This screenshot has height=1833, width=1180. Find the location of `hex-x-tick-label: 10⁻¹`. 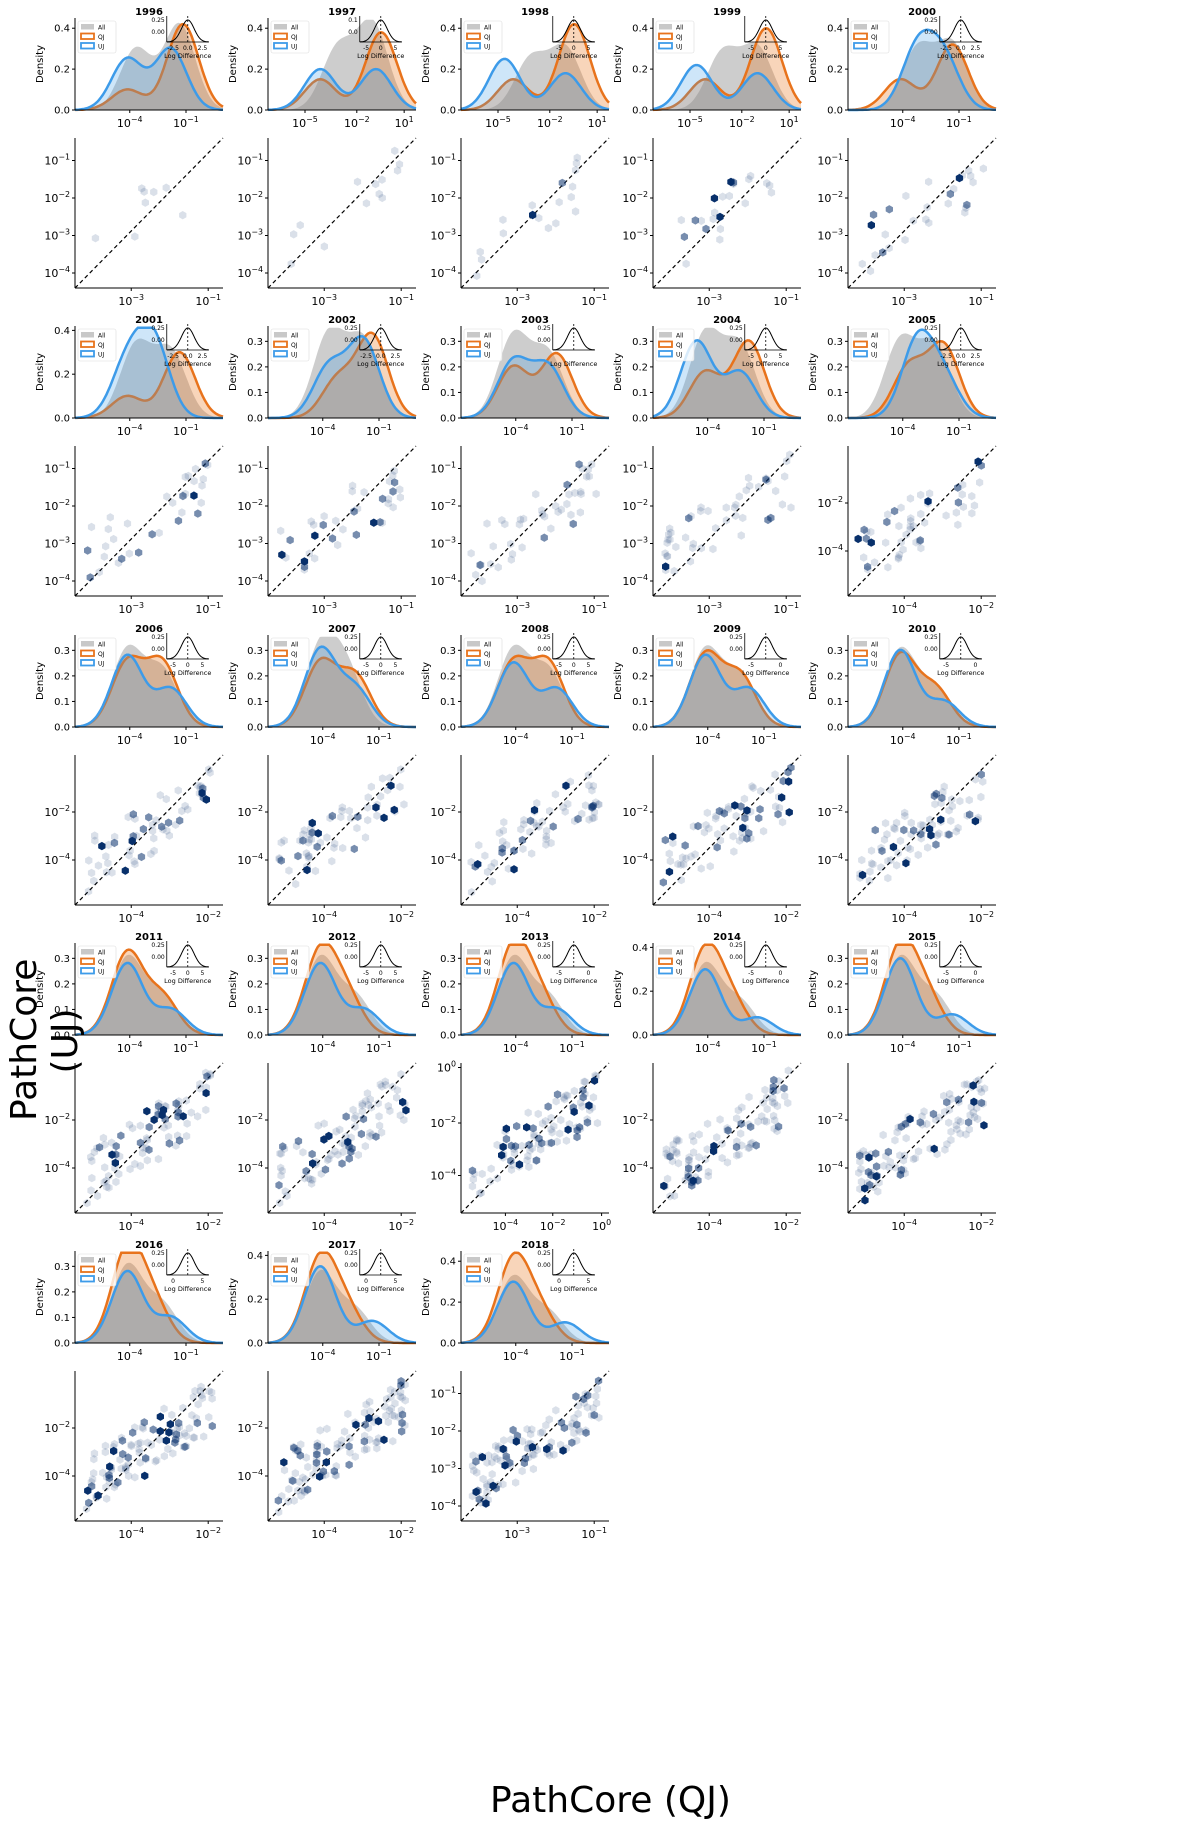

hex-x-tick-label: 10⁻¹ is located at coordinates (981, 300).